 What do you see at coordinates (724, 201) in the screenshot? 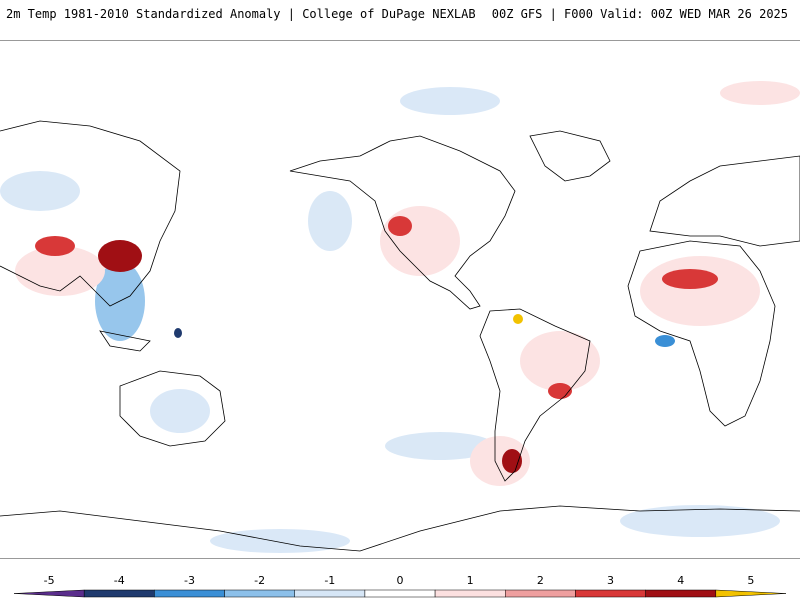
I see `coast-europe` at bounding box center [724, 201].